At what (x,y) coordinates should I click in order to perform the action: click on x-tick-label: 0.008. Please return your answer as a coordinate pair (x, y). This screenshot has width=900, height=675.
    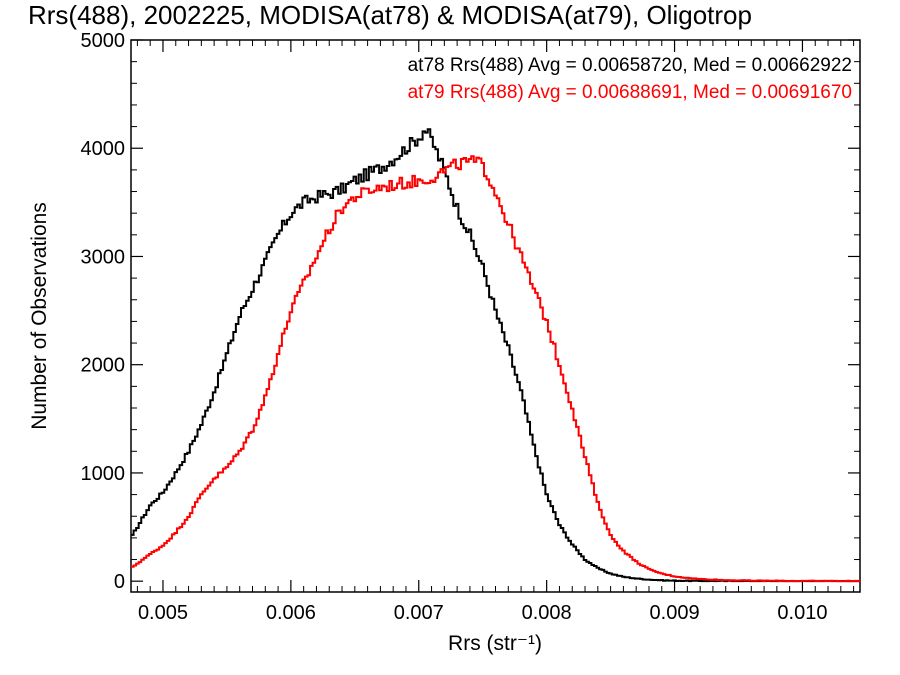
    Looking at the image, I should click on (547, 613).